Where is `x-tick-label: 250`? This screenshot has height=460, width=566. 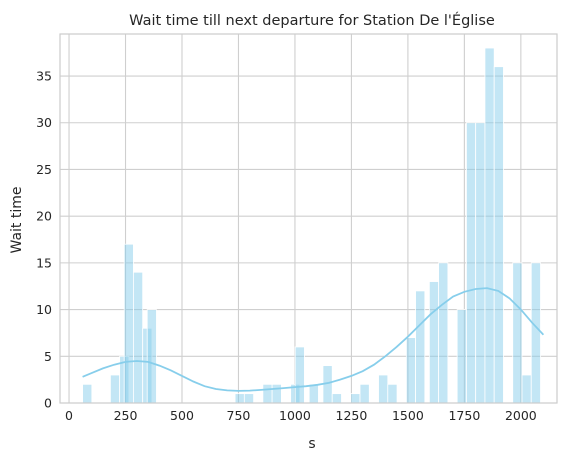 x-tick-label: 250 is located at coordinates (126, 415).